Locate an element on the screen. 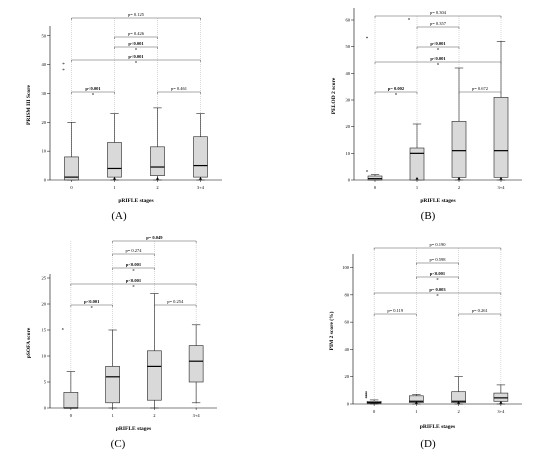 The width and height of the screenshot is (550, 457). p-value-label: p= 0.274 is located at coordinates (133, 250).